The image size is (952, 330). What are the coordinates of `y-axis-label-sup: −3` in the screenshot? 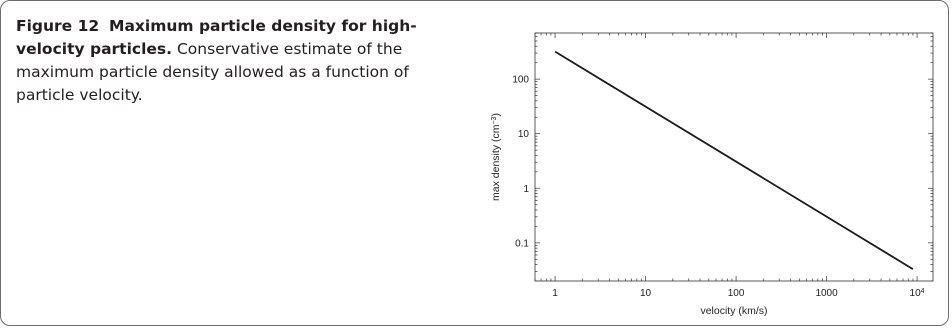 It's located at (494, 120).